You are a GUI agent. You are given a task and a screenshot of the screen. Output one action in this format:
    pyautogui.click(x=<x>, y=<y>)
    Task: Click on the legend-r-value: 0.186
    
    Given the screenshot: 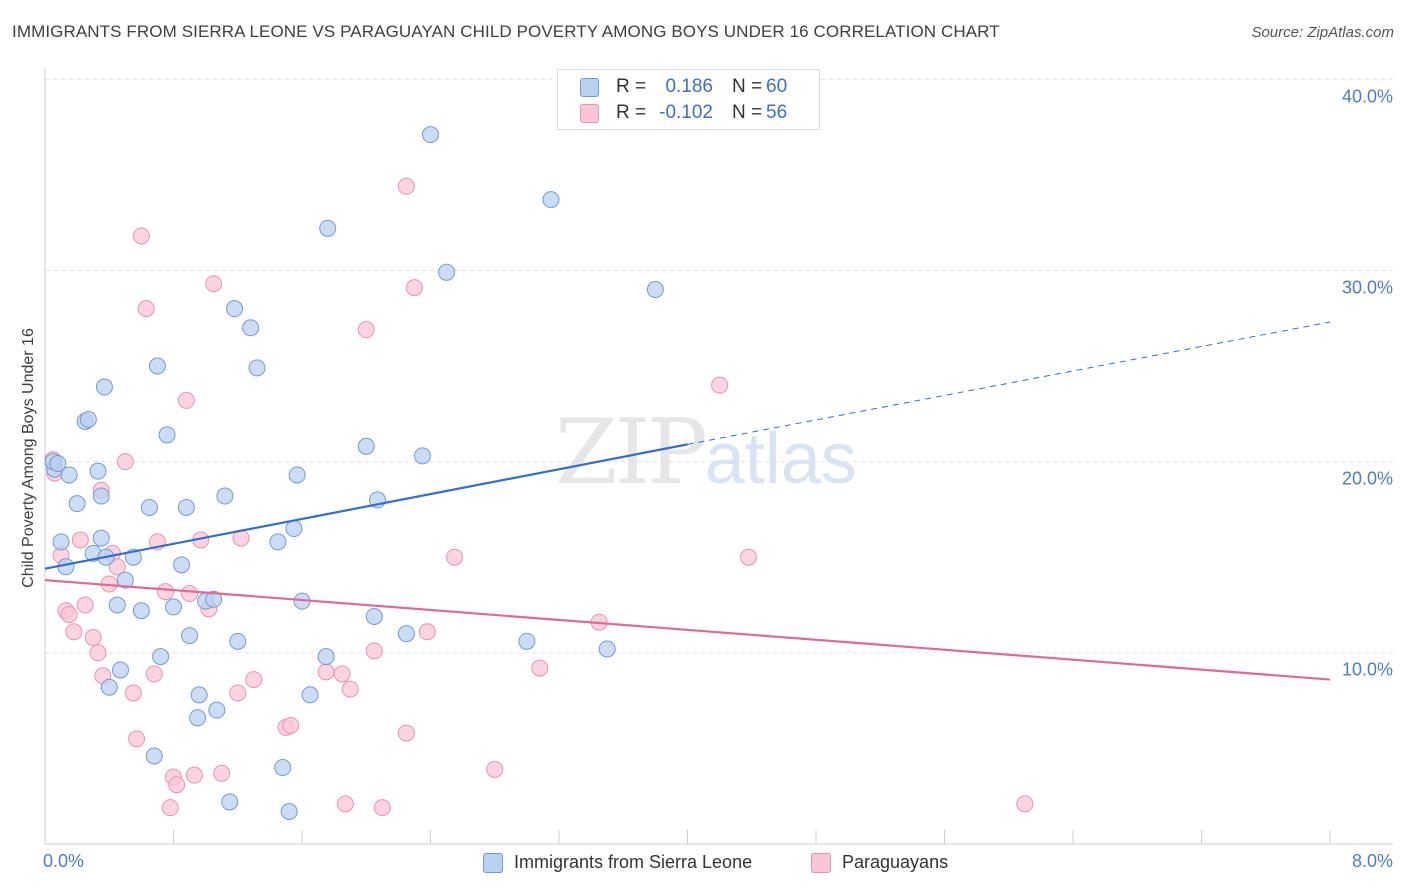 What is the action you would take?
    pyautogui.click(x=689, y=86)
    